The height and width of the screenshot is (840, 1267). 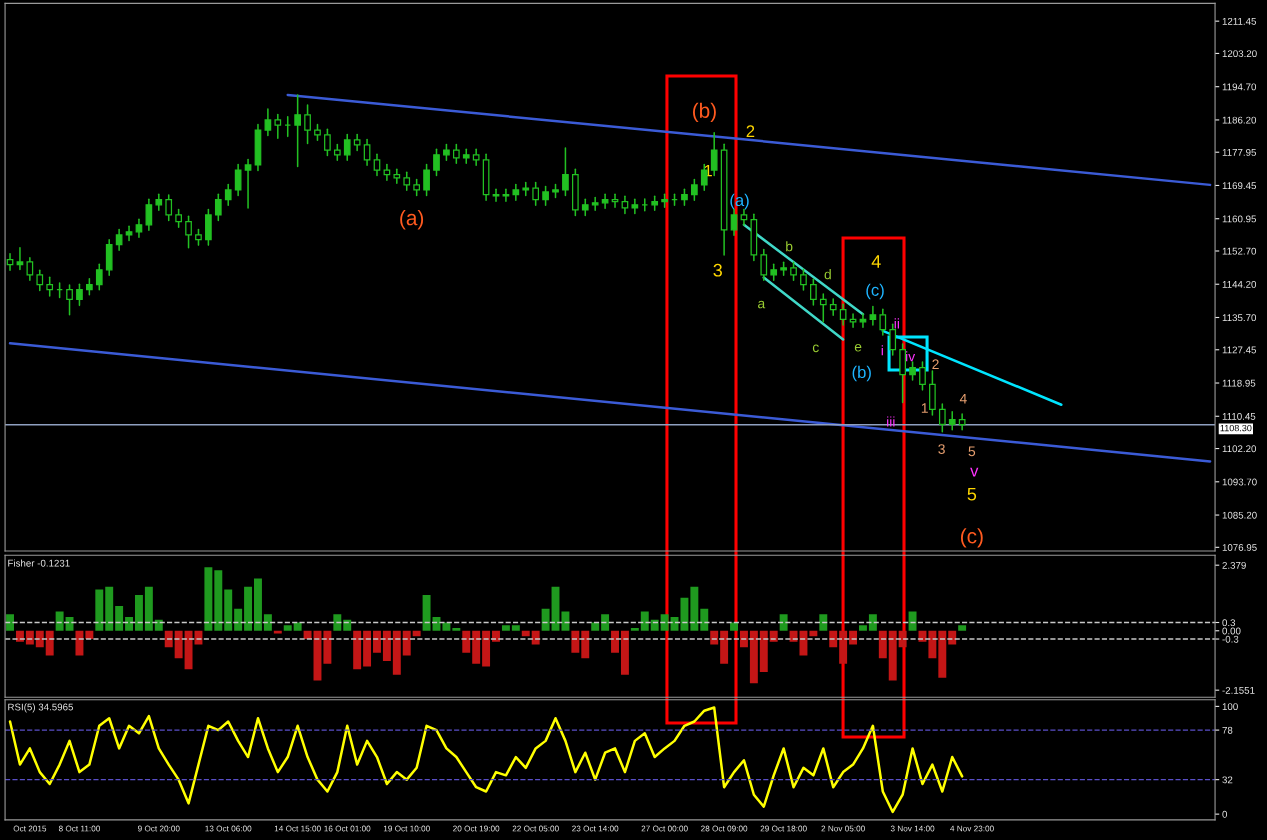 I want to click on annotation: e, so click(x=858, y=347).